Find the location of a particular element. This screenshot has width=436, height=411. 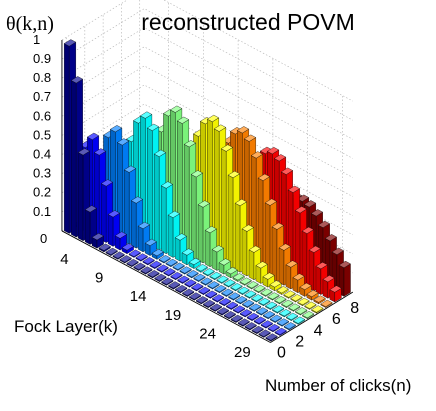

z-tick-label: 0.6 is located at coordinates (42, 115).